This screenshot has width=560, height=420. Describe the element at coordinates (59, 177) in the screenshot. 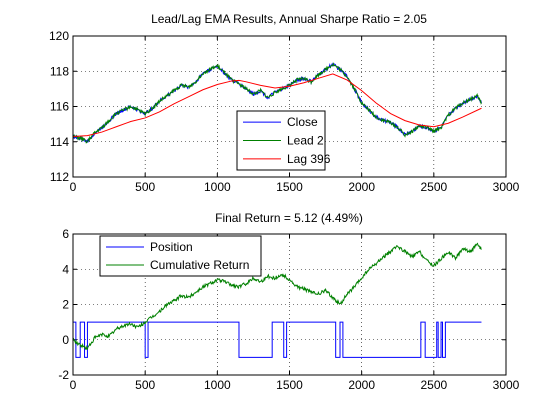

I see `top-y-tick-label: 112` at that location.